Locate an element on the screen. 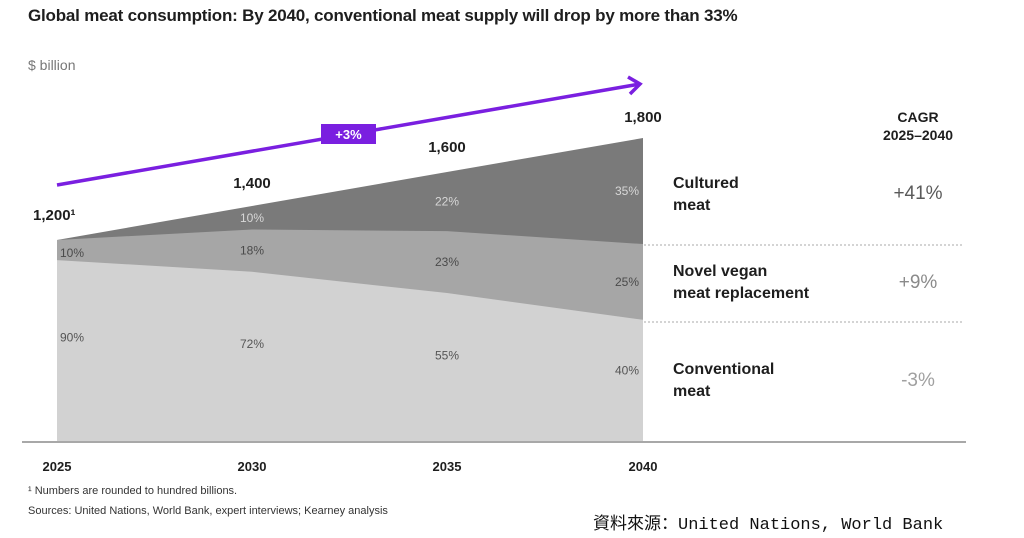 The height and width of the screenshot is (538, 1024). x-tick-label: 2035 is located at coordinates (447, 466).